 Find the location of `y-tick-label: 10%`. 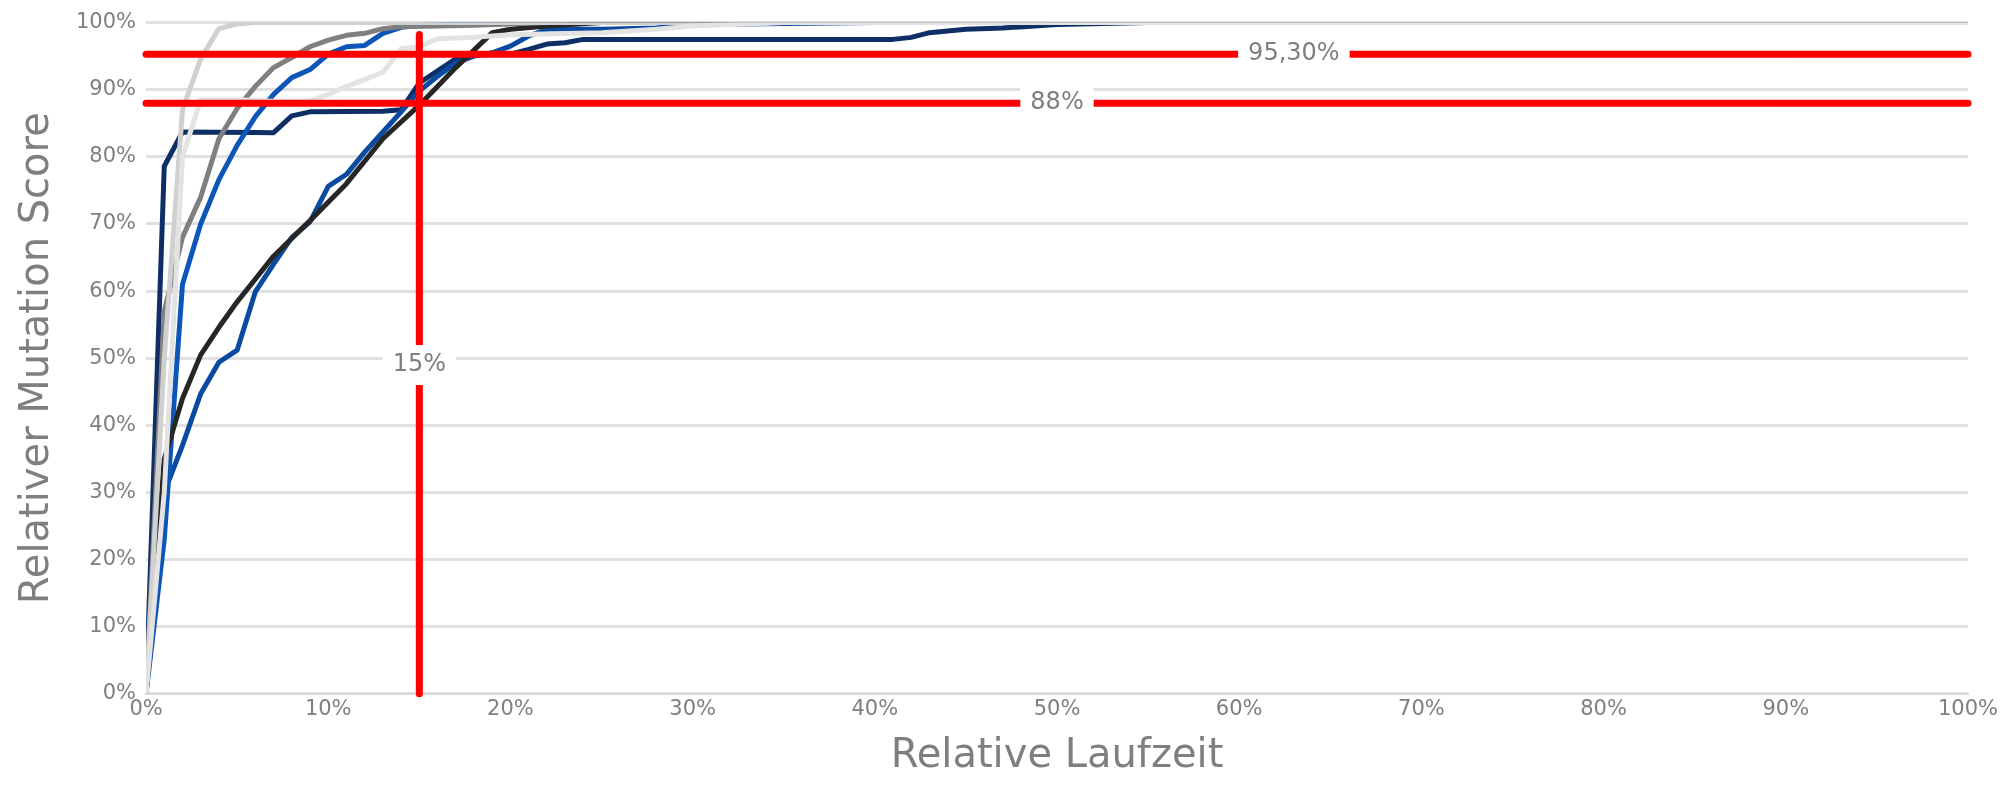

y-tick-label: 10% is located at coordinates (113, 625).